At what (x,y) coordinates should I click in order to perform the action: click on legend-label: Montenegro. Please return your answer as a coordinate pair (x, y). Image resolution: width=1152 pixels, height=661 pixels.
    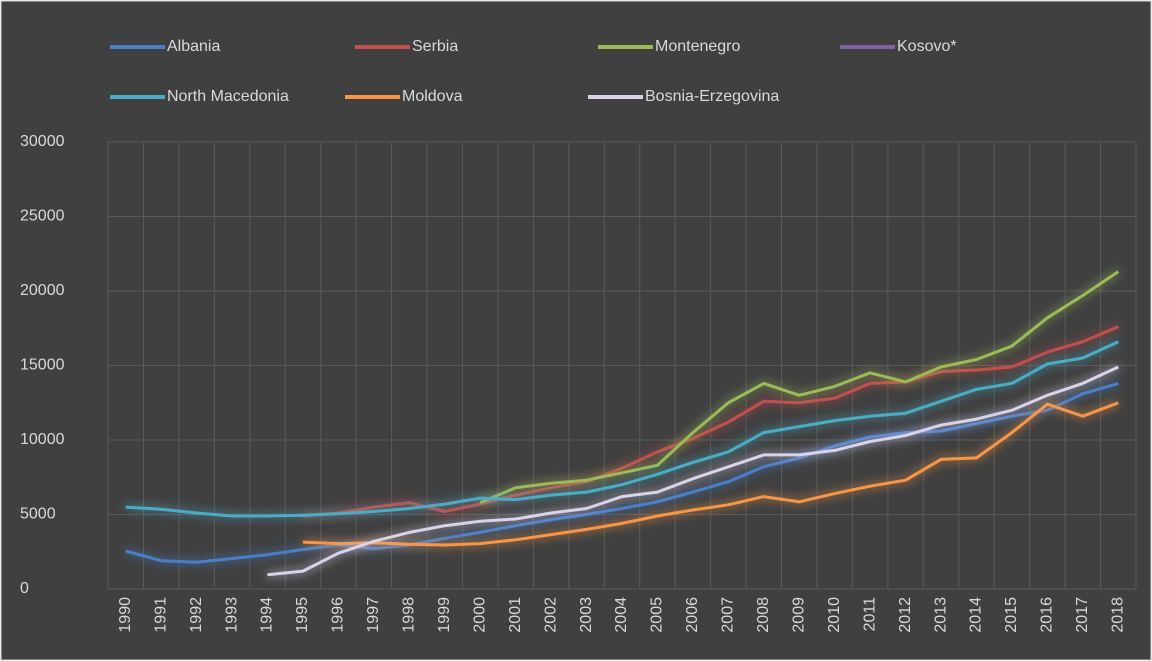
    Looking at the image, I should click on (697, 46).